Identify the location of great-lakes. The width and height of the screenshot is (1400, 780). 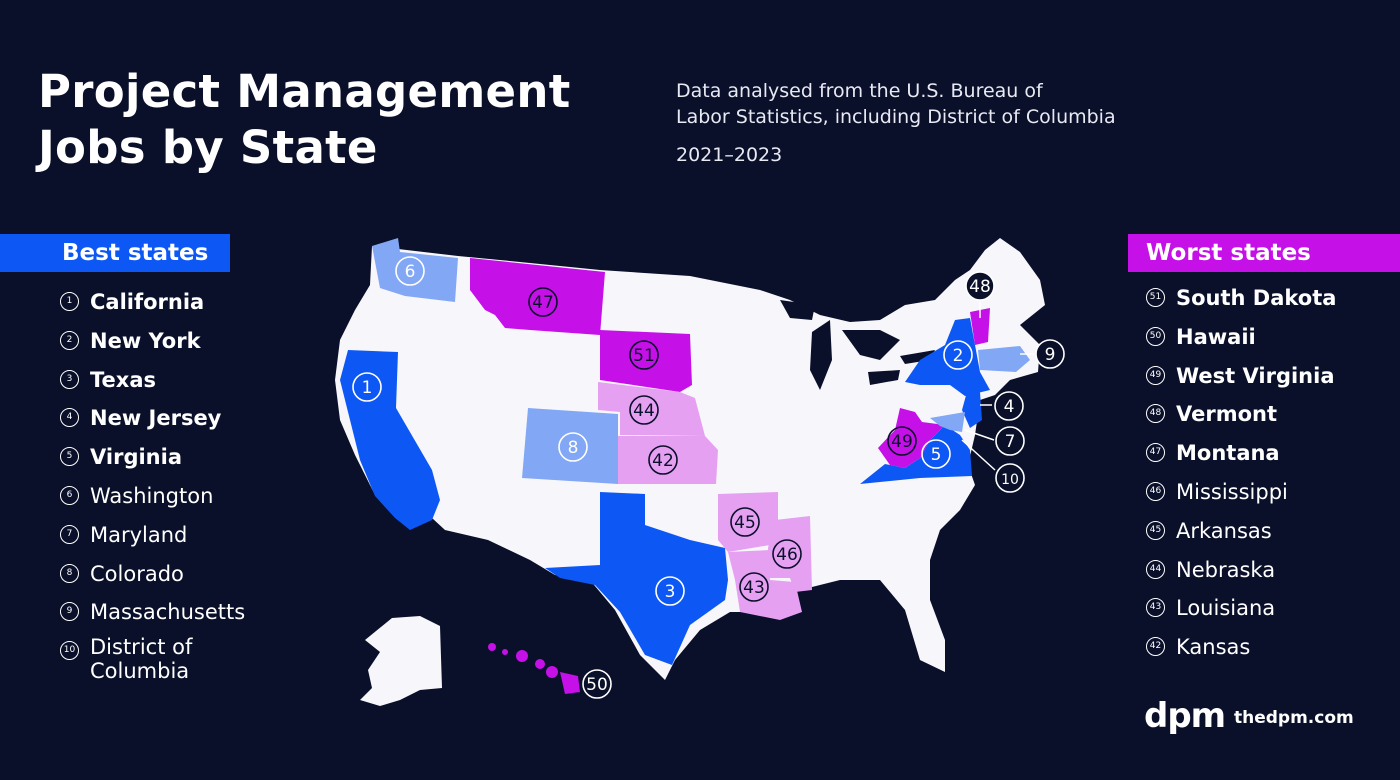
(857, 345).